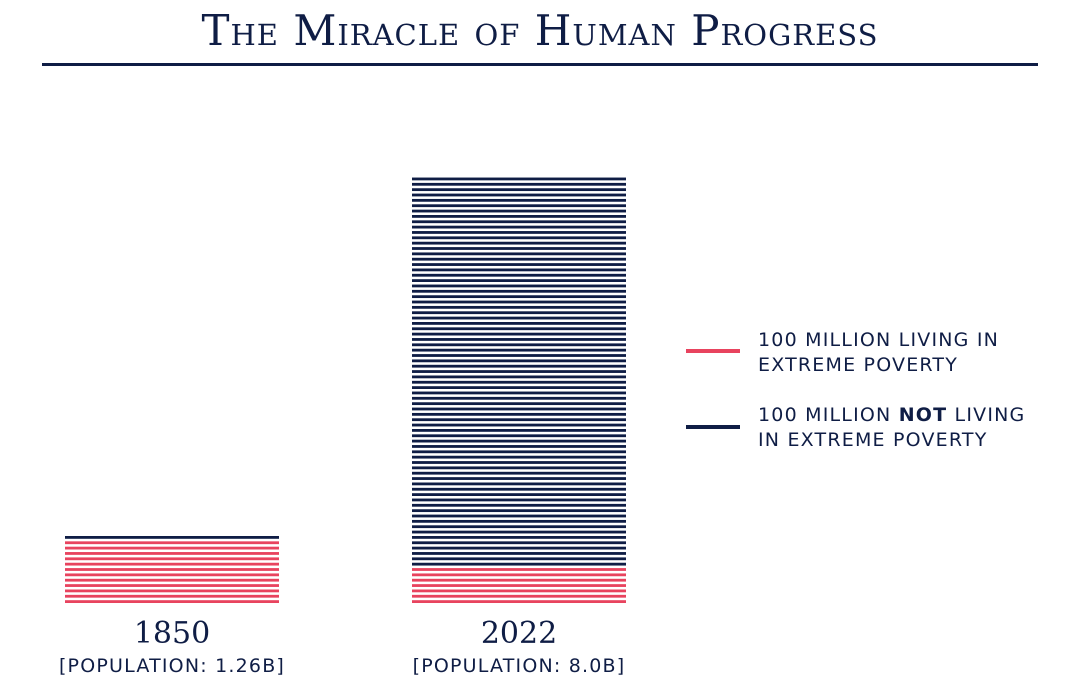  What do you see at coordinates (519, 666) in the screenshot?
I see `category-population-2022: [POPULATION: 8.0B]` at bounding box center [519, 666].